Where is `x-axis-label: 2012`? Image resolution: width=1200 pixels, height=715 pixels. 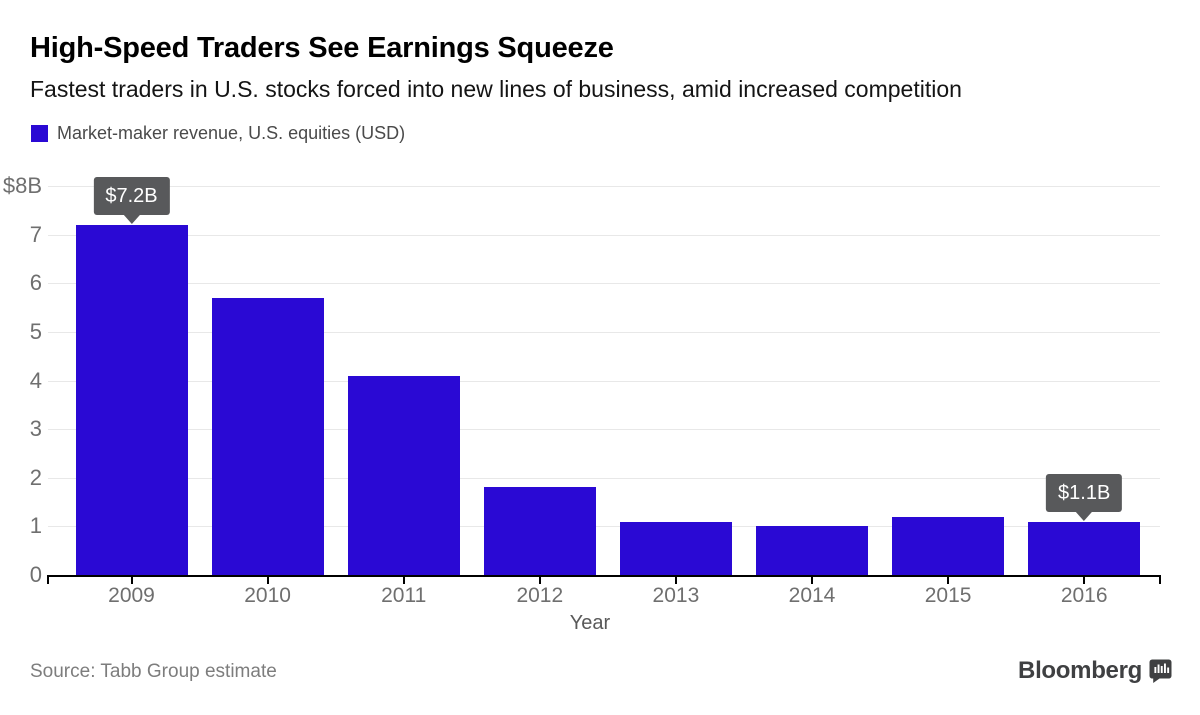 x-axis-label: 2012 is located at coordinates (540, 595).